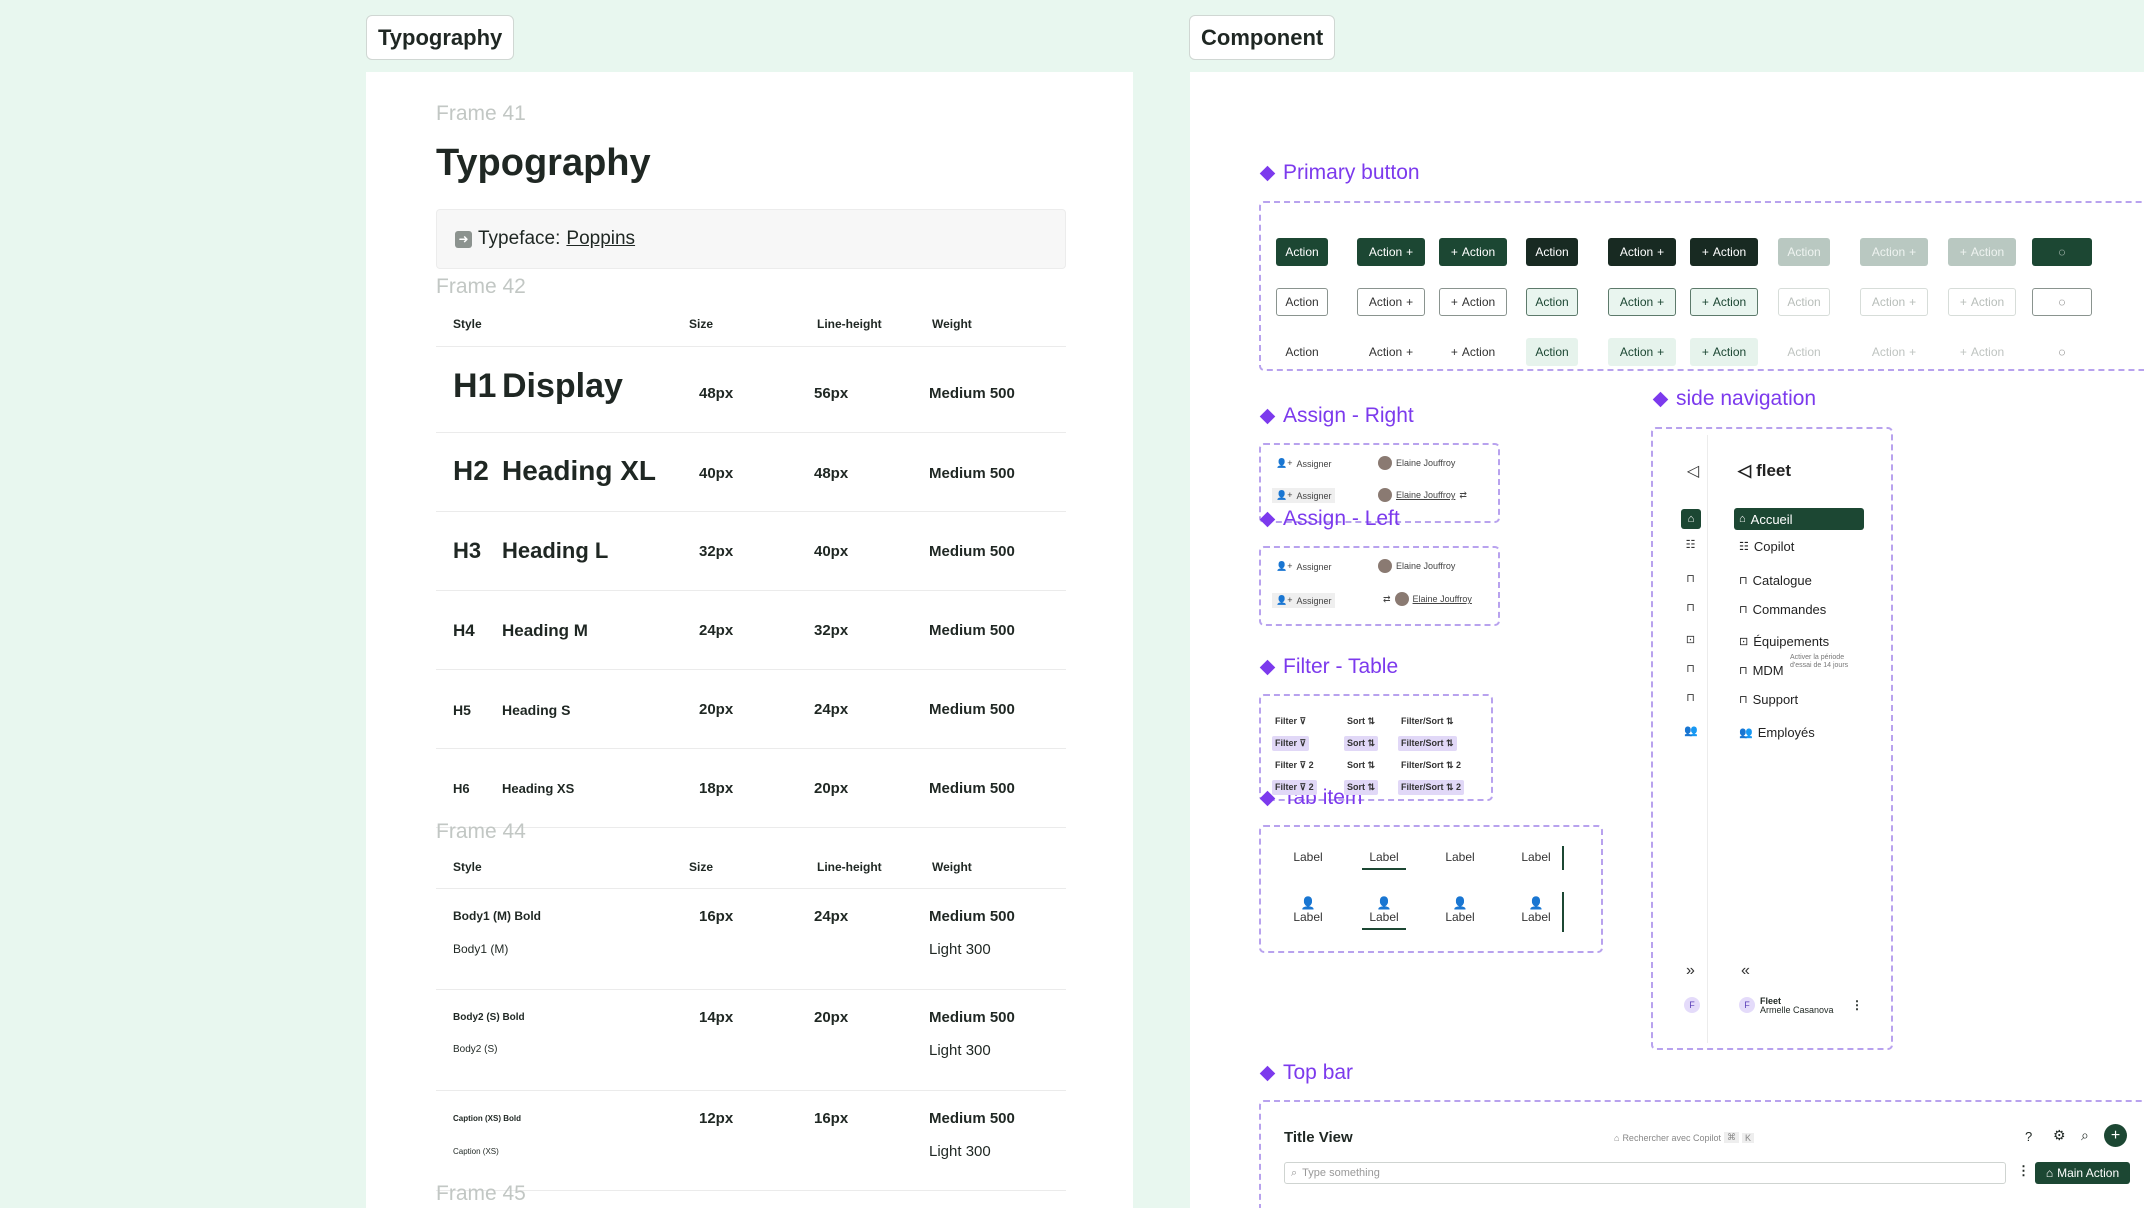  I want to click on plus-icon: +, so click(1913, 302).